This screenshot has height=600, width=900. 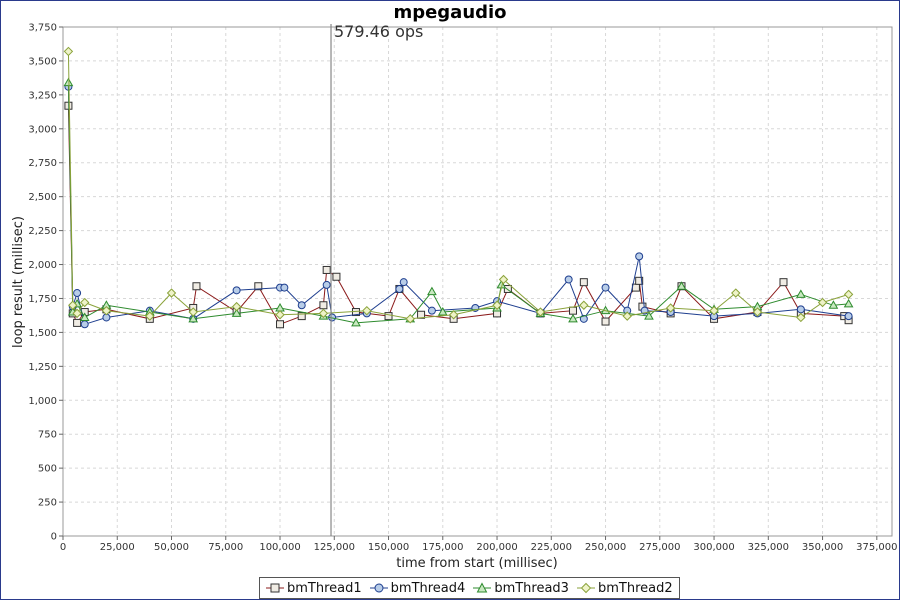 I want to click on legend-label: bmThread4, so click(x=428, y=588).